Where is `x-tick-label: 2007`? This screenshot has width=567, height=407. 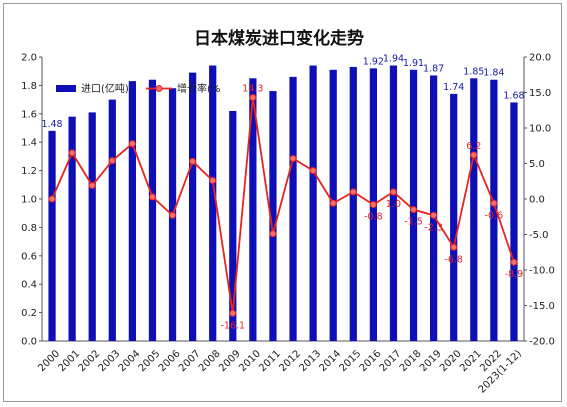
x-tick-label: 2007 is located at coordinates (190, 361).